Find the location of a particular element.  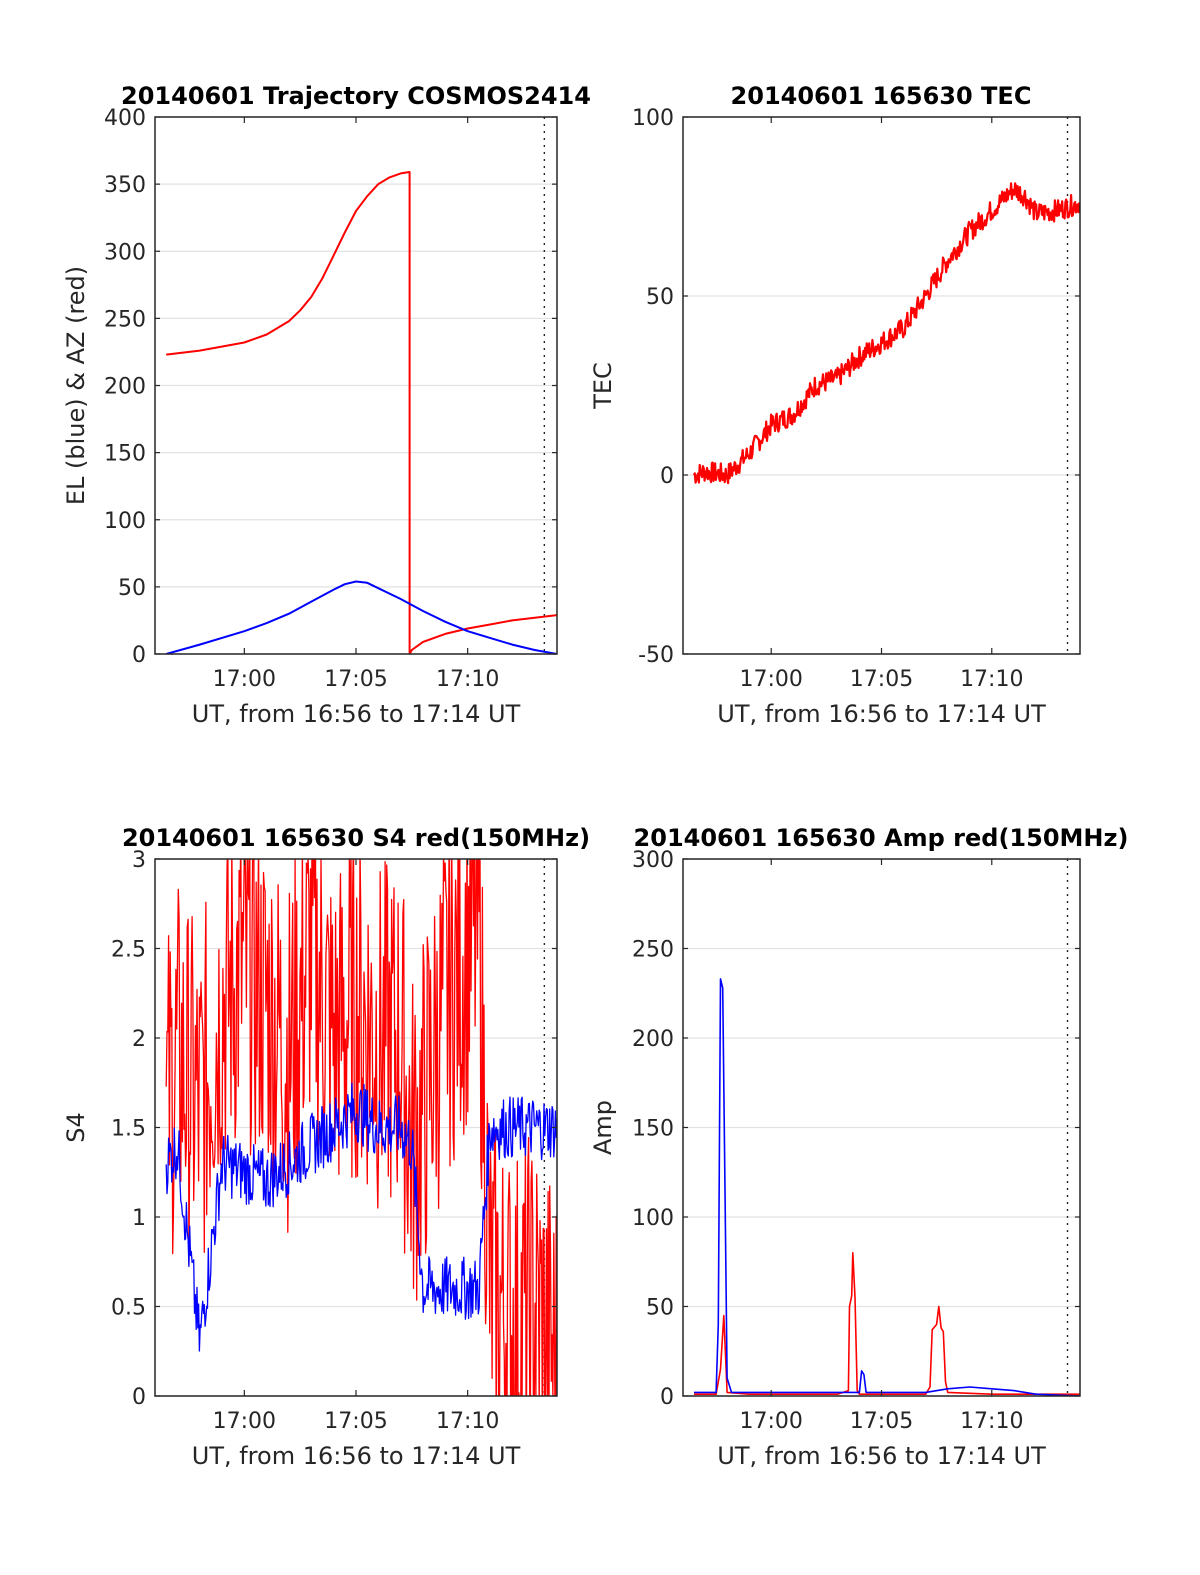

amp-series-red is located at coordinates (887, 1323).